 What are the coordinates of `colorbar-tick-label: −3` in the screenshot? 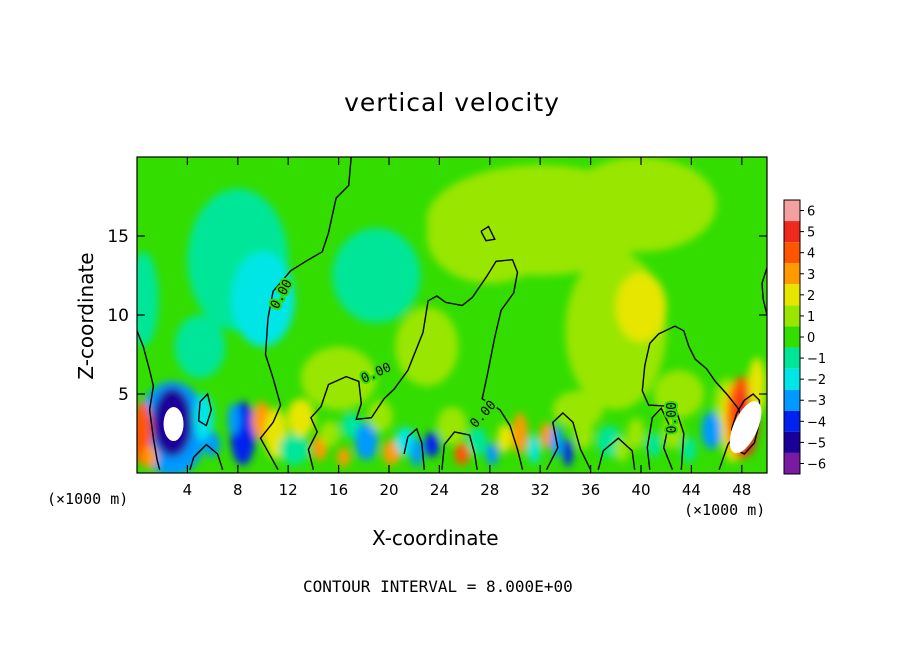 It's located at (816, 401).